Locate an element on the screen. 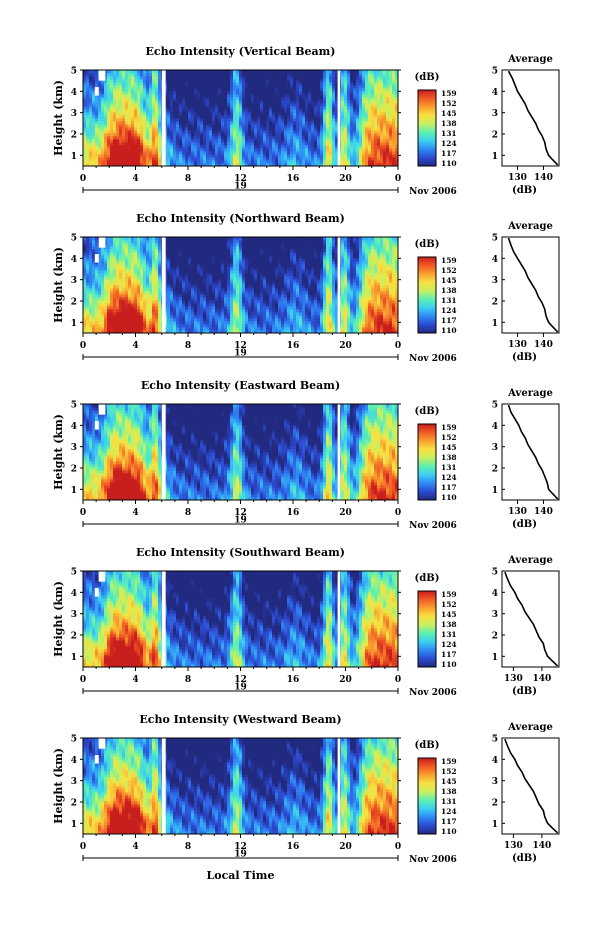  colorbar-tick-label: 110 is located at coordinates (449, 664).